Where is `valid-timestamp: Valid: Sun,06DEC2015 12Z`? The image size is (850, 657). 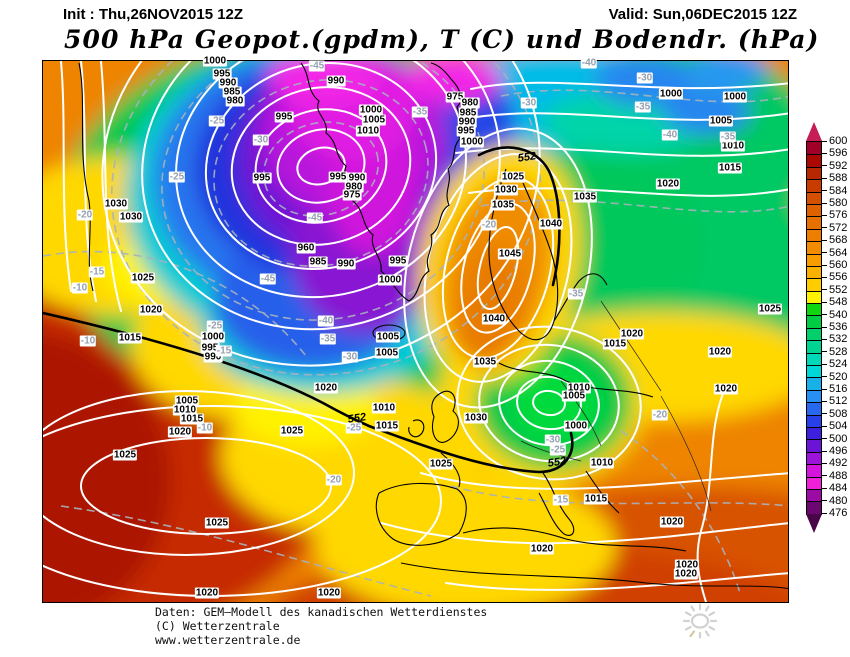 valid-timestamp: Valid: Sun,06DEC2015 12Z is located at coordinates (702, 14).